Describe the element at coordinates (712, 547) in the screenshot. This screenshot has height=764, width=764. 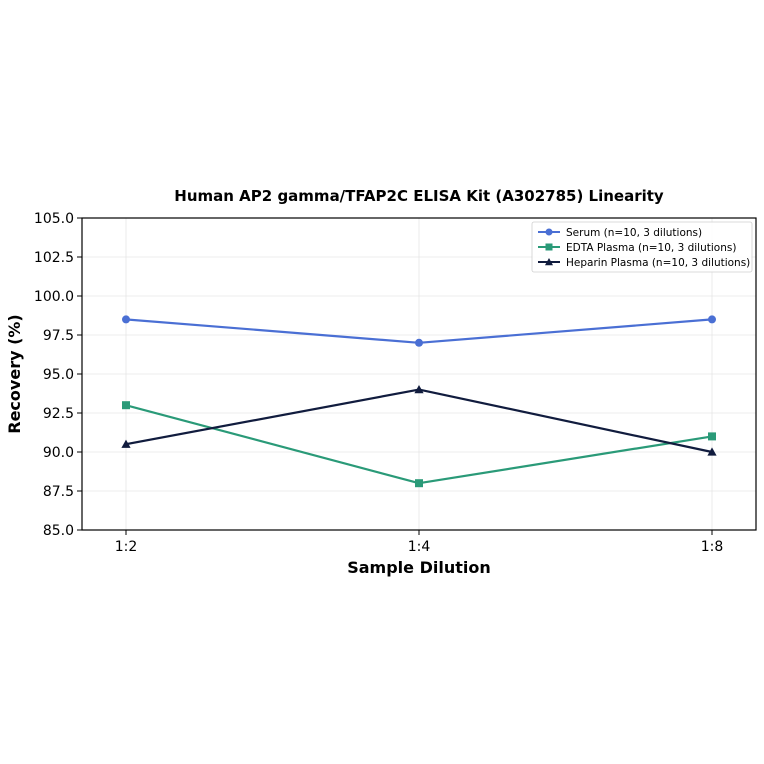
I see `x-tick-label: 1:8` at that location.